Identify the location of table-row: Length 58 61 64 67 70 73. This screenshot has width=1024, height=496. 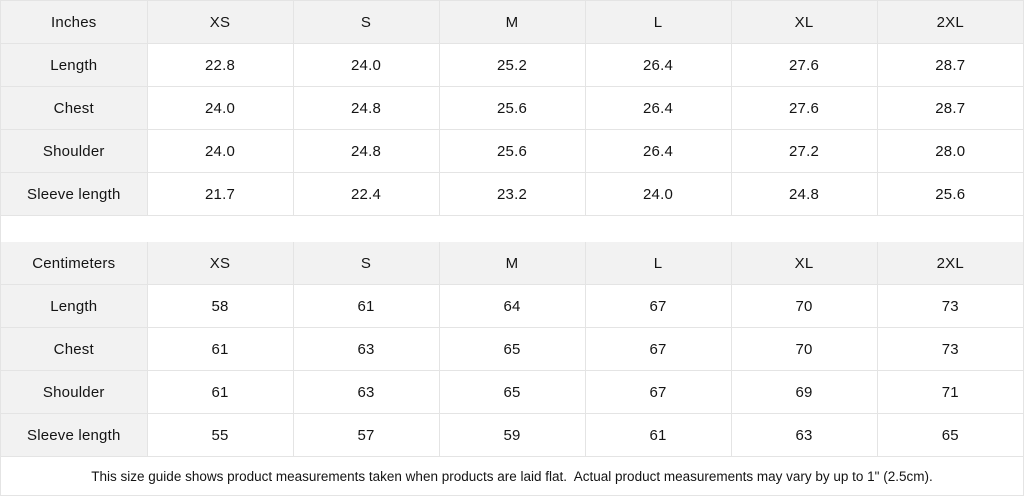
(512, 306).